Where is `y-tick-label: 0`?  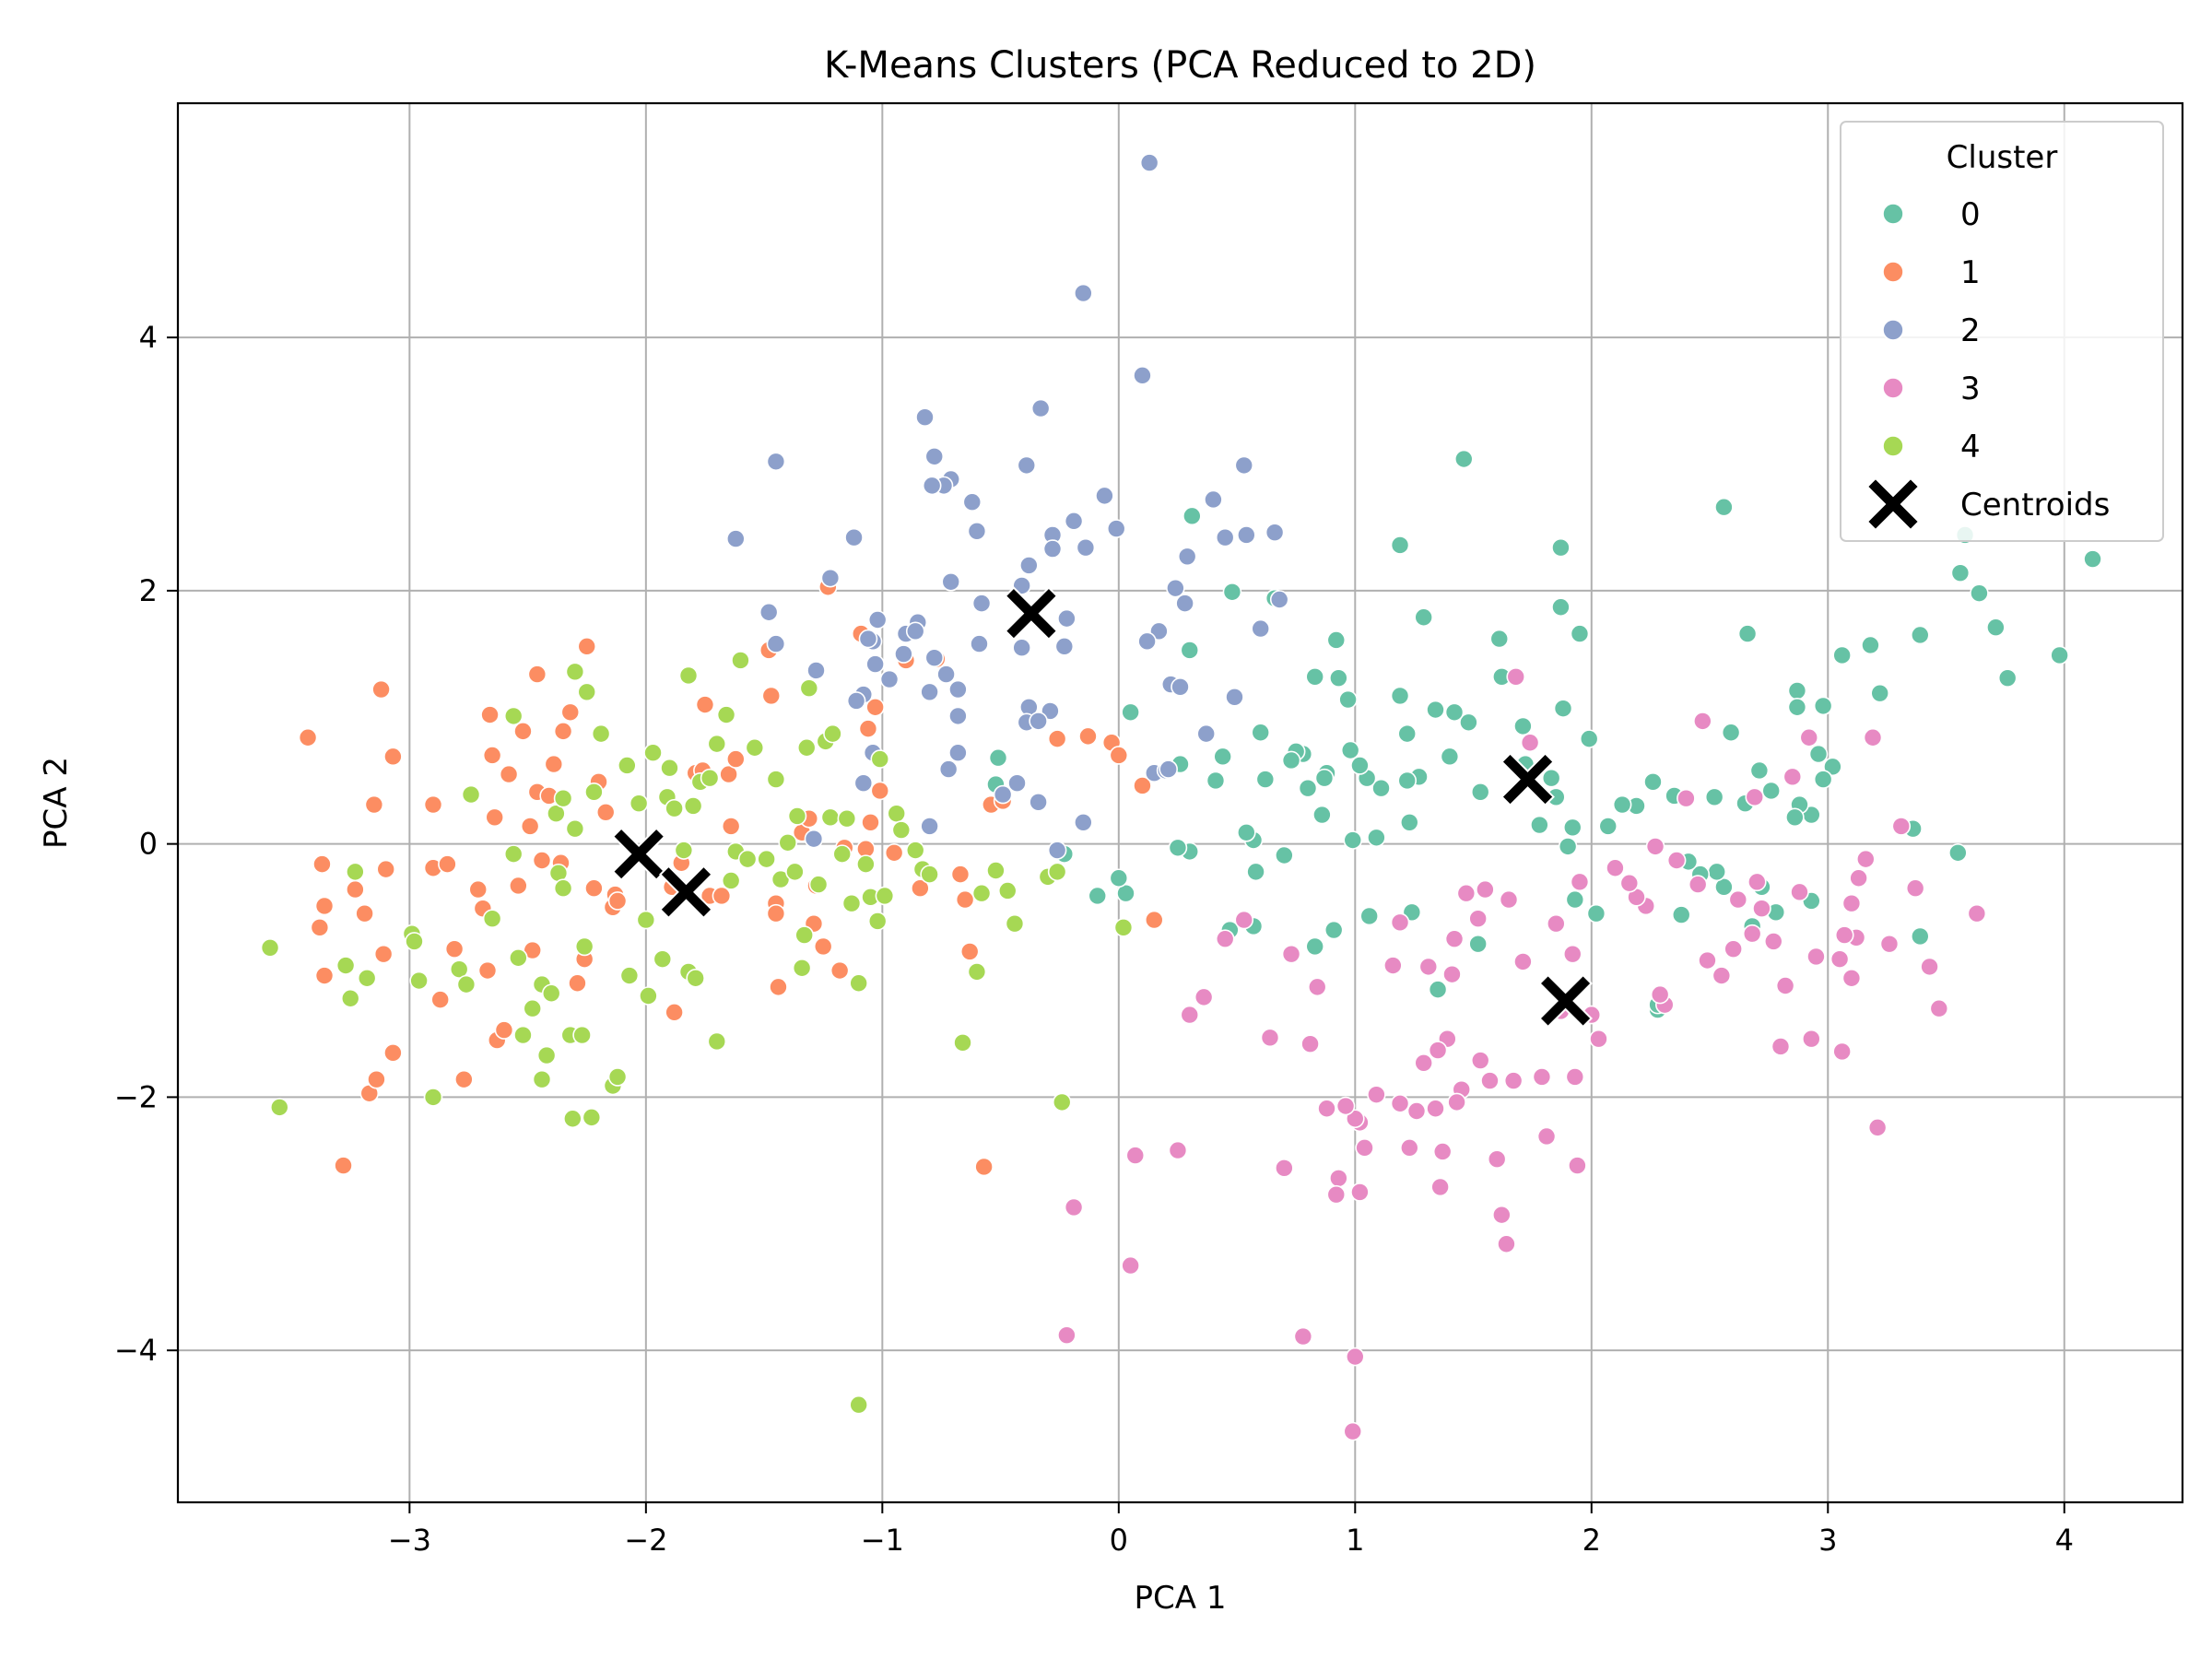
y-tick-label: 0 is located at coordinates (148, 844).